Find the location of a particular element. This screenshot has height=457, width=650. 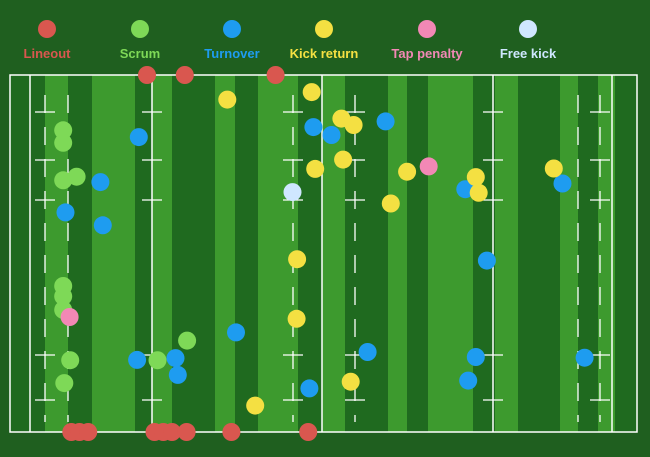

legend-marker-free-kick is located at coordinates (528, 29).